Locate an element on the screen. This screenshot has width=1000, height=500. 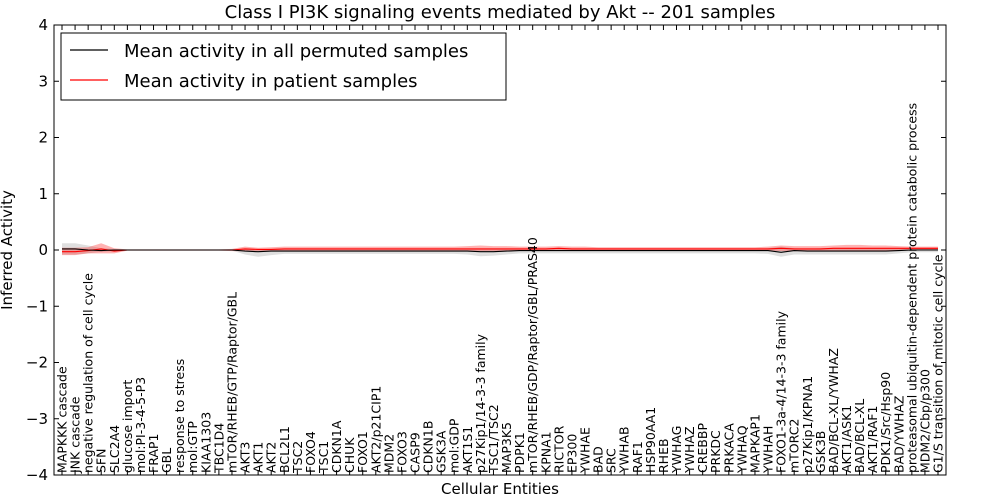
band-permuted is located at coordinates (500, 250).